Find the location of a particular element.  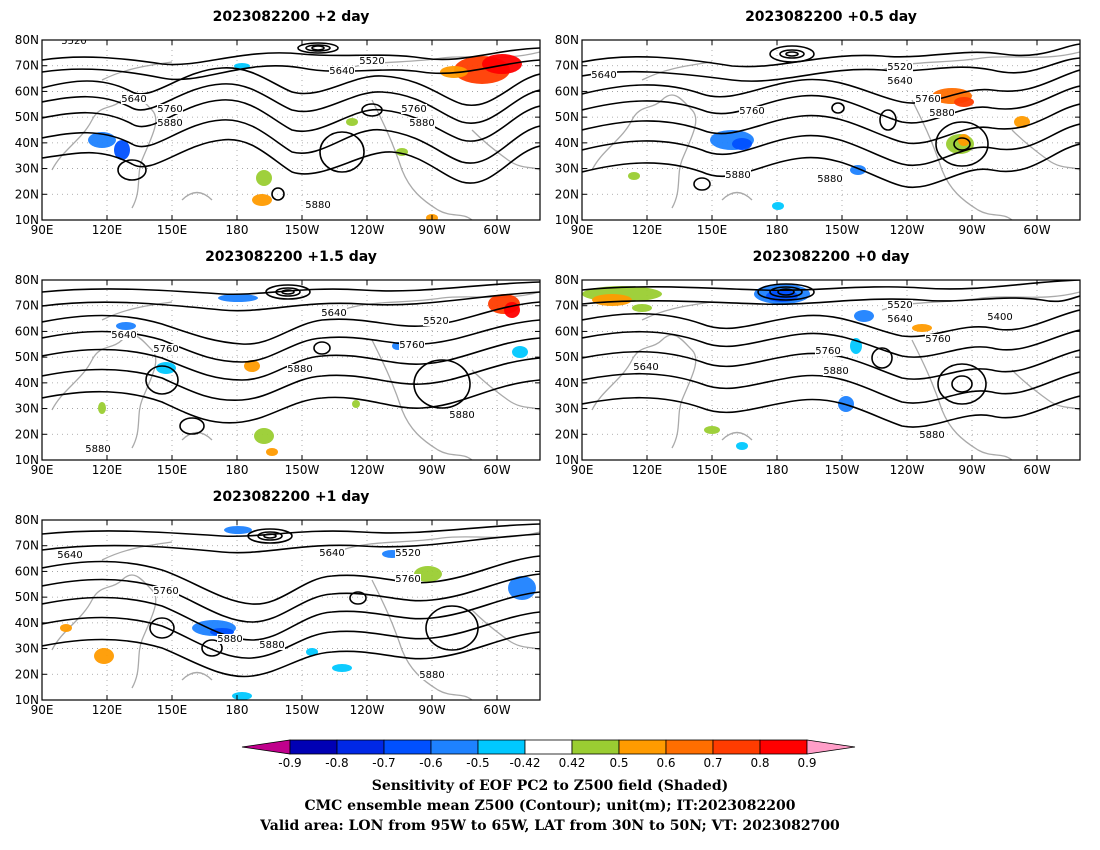

contour-label: 5640 is located at coordinates (341, 71).